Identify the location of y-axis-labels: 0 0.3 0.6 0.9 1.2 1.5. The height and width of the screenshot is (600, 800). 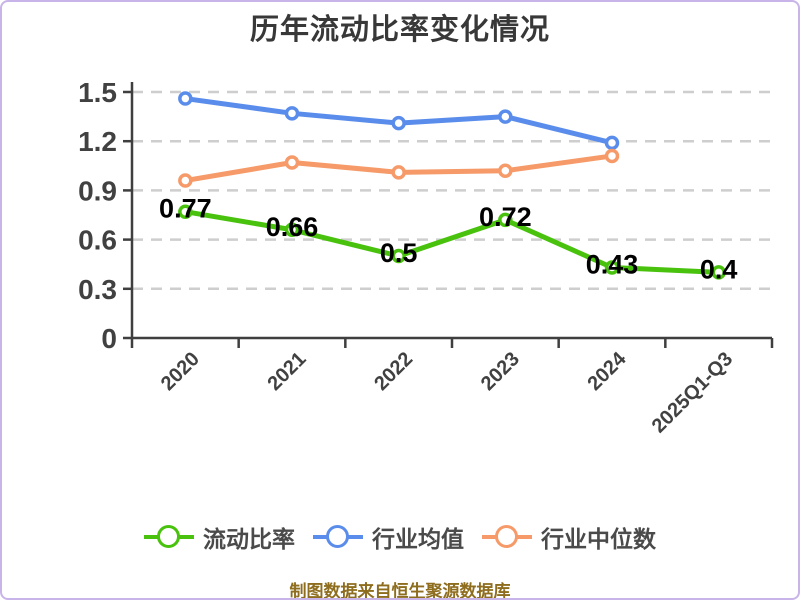
(105, 215).